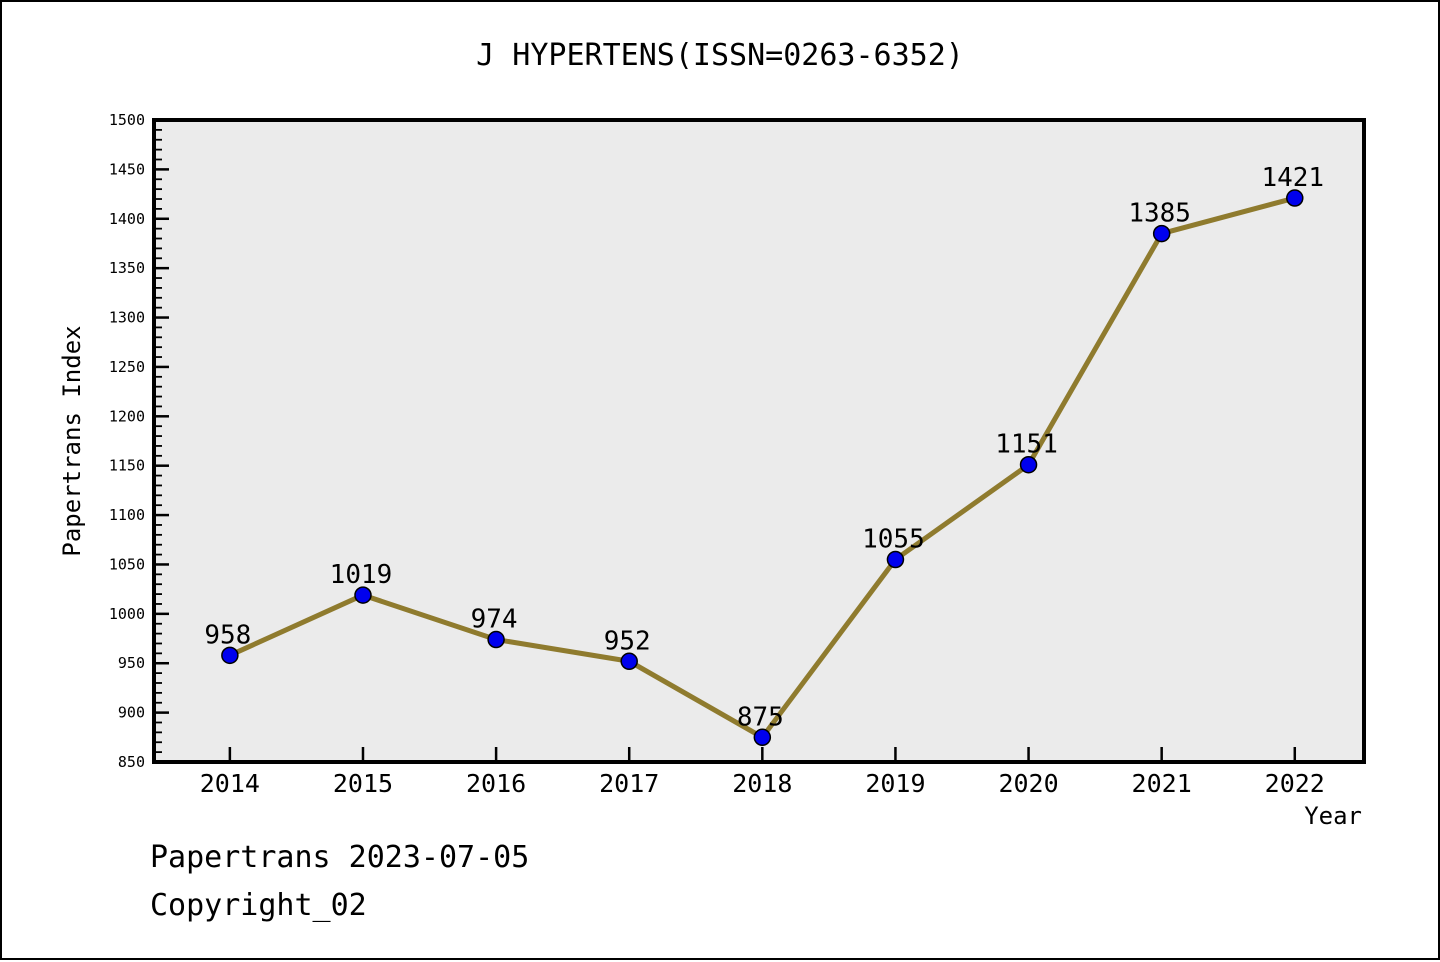 The width and height of the screenshot is (1440, 962). Describe the element at coordinates (762, 783) in the screenshot. I see `x-axis-tick-label: 2018` at that location.